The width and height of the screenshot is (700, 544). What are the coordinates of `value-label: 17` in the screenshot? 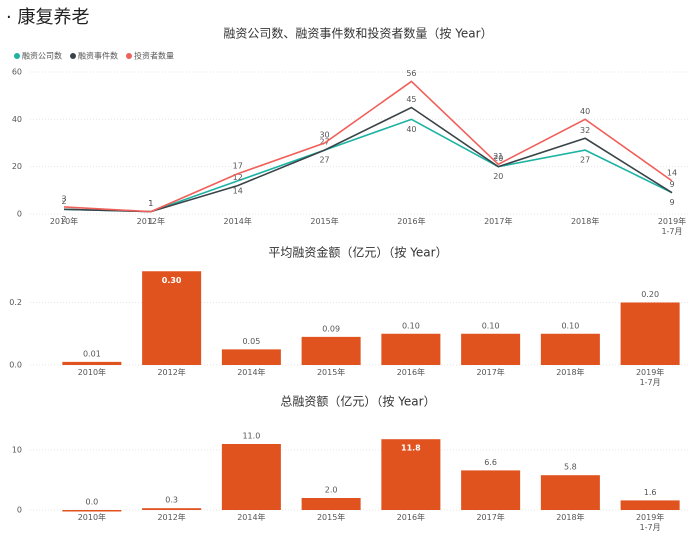 It's located at (238, 165).